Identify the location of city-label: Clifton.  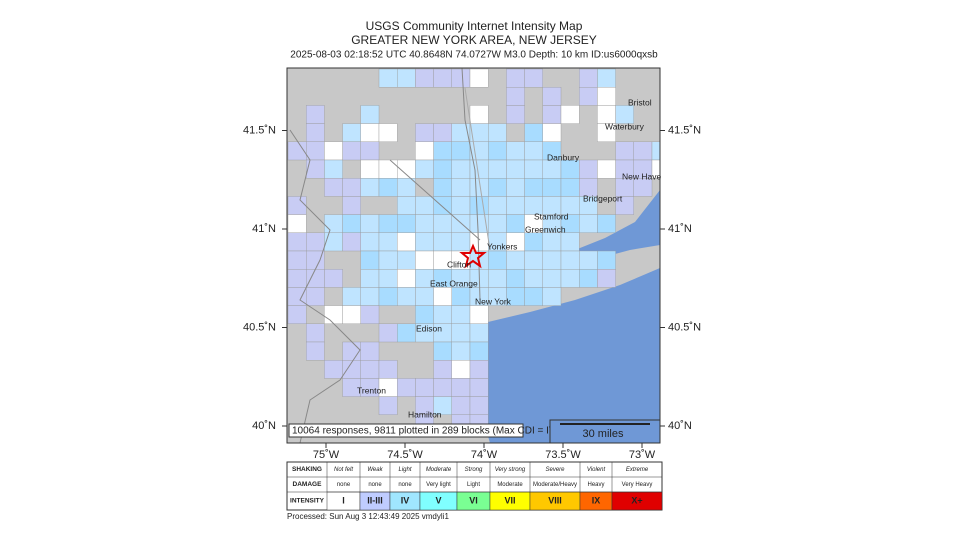
(459, 264).